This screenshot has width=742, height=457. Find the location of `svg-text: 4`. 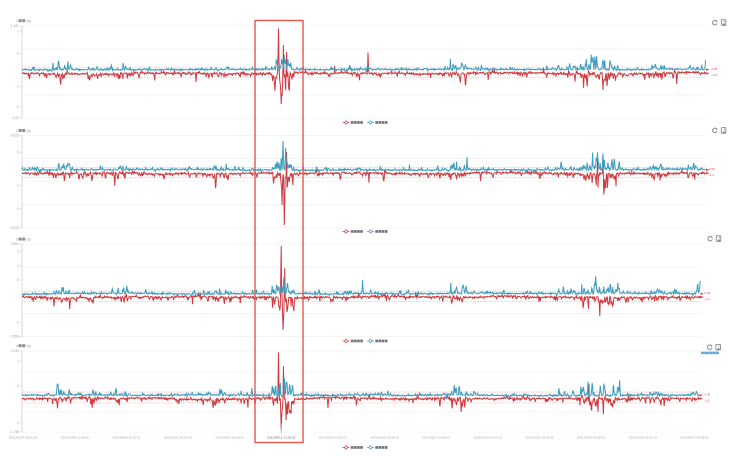

svg-text: 4 is located at coordinates (17, 346).